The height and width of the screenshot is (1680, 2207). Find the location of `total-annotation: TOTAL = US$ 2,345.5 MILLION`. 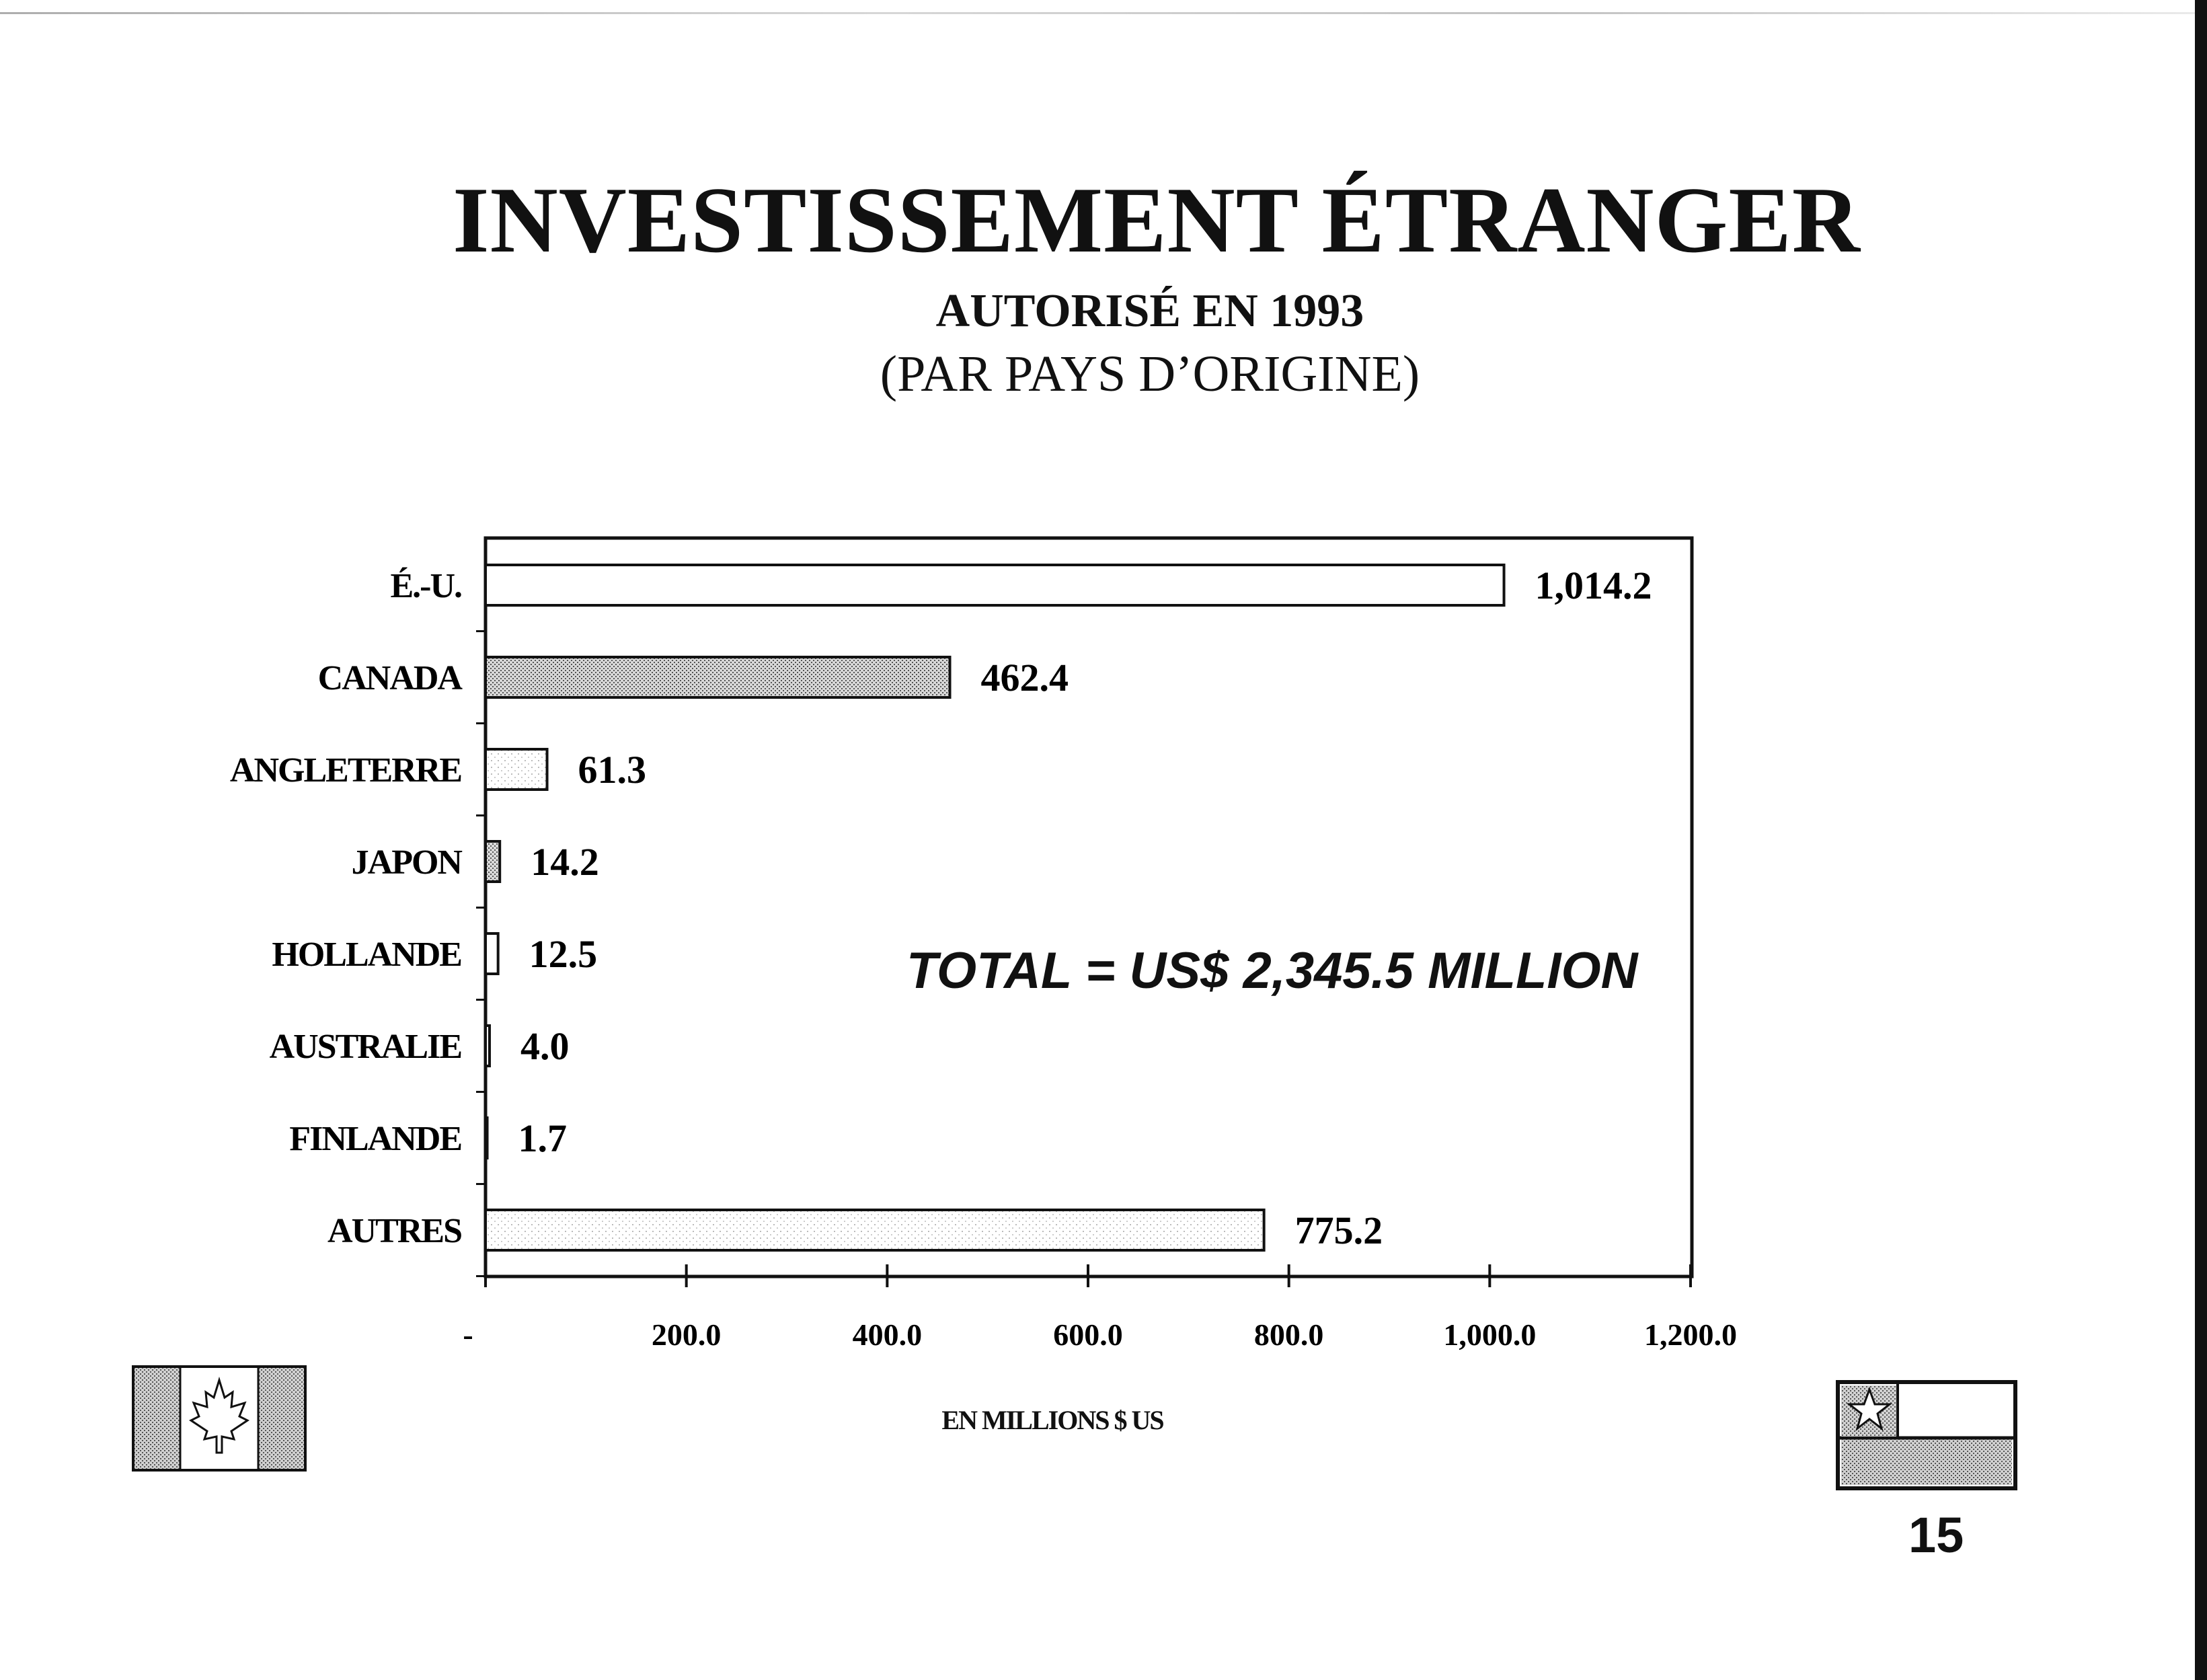

total-annotation: TOTAL = US$ 2,345.5 MILLION is located at coordinates (1272, 970).